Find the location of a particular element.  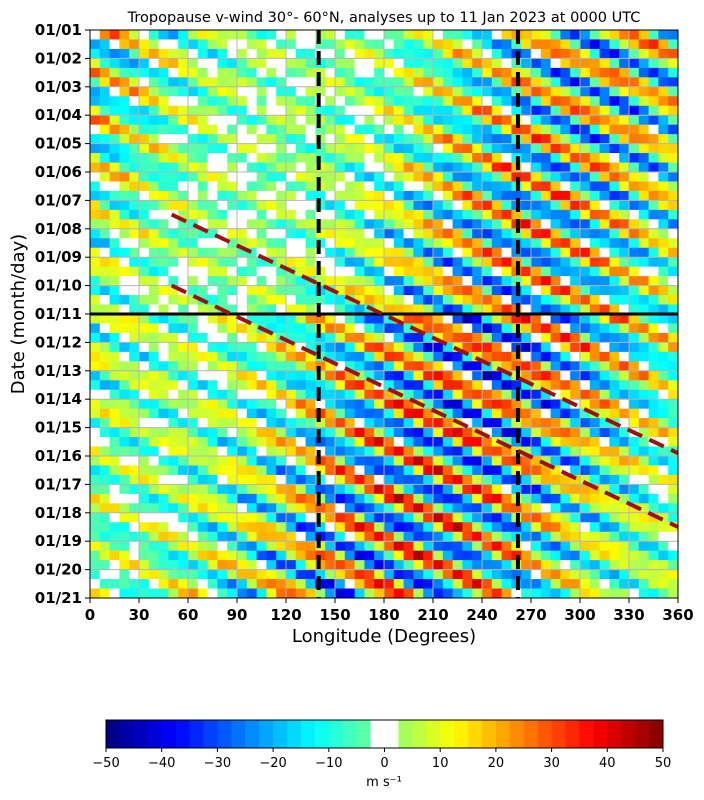

x-tick-label: 360 is located at coordinates (677, 615).